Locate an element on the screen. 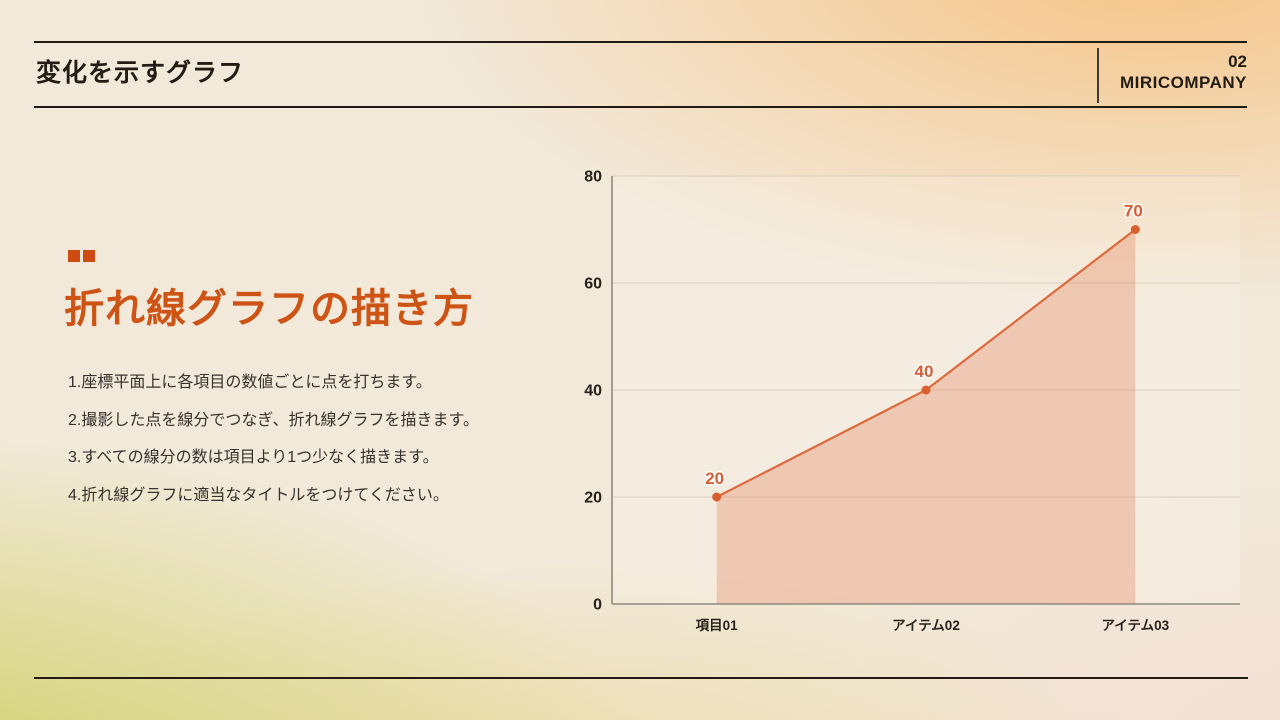 This screenshot has height=720, width=1280. x-tick-label: アイテム03 is located at coordinates (1135, 625).